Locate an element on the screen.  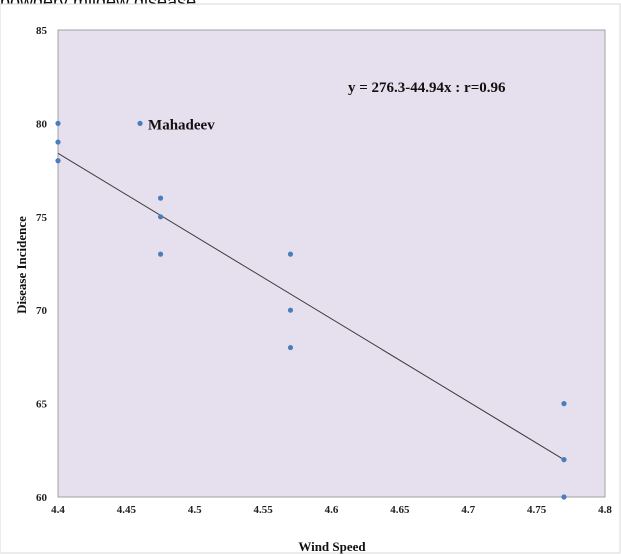
y-axis-ticks: 60 65 70 75 80 85 is located at coordinates (42, 264).